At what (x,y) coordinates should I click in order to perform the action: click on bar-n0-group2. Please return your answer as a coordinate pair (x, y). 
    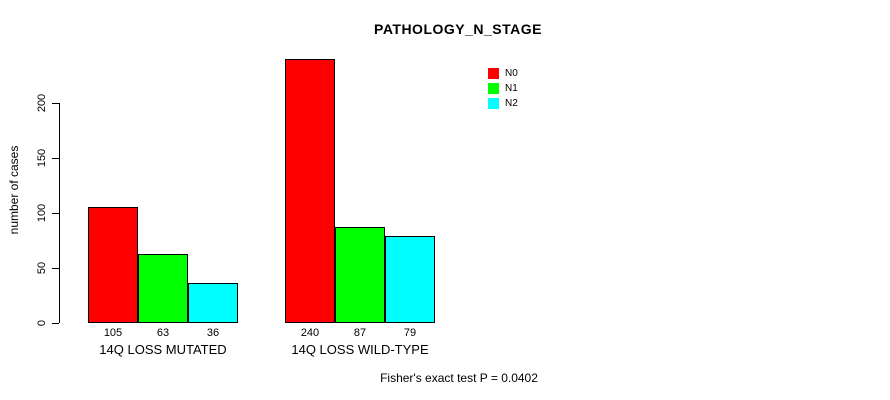
    Looking at the image, I should click on (310, 191).